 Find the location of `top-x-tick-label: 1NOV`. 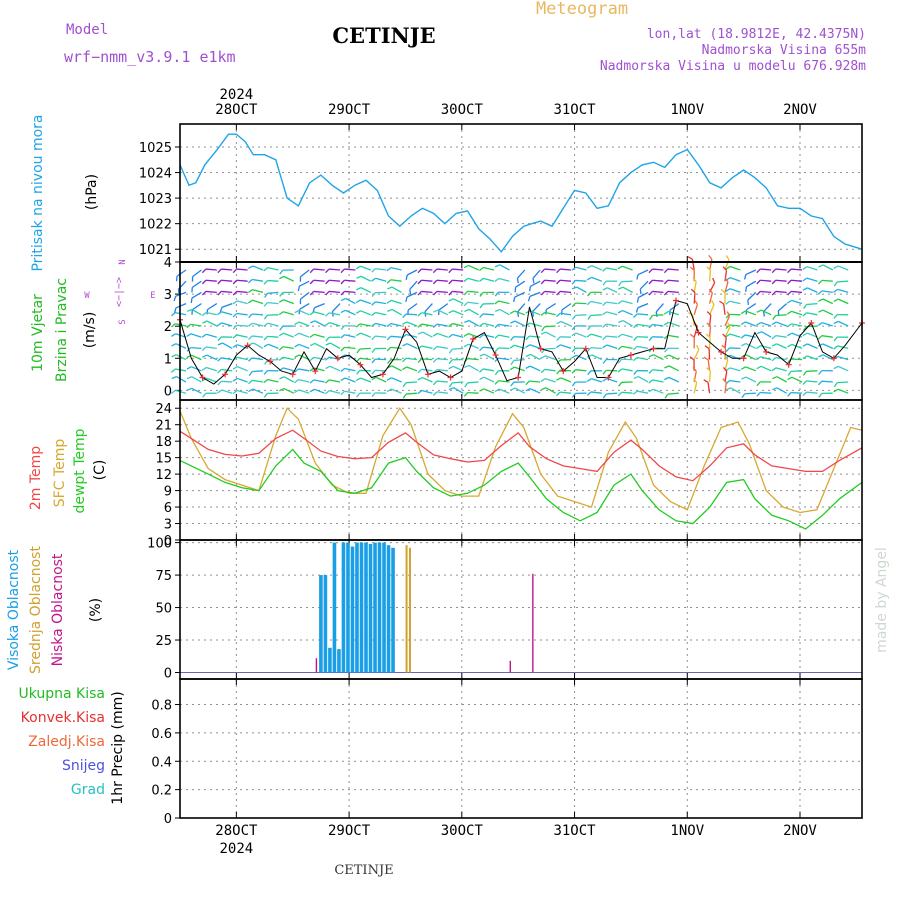

top-x-tick-label: 1NOV is located at coordinates (687, 110).